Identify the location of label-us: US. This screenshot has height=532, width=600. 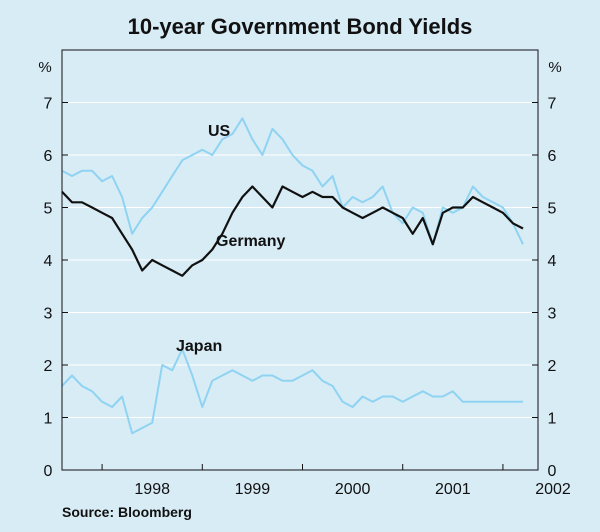
(219, 131).